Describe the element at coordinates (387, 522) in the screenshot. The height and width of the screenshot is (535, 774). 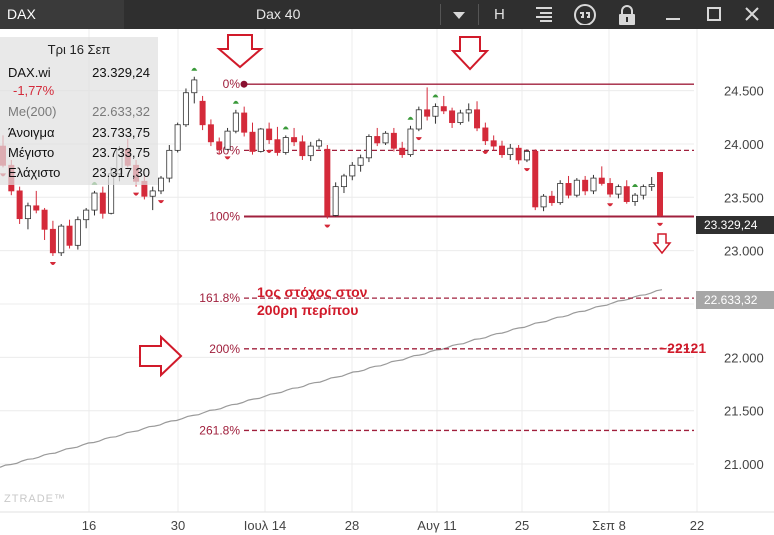
I see `time-axis: 16 30 Ιουλ 14 28 Αυγ 11 25 Σεπ 8 22` at that location.